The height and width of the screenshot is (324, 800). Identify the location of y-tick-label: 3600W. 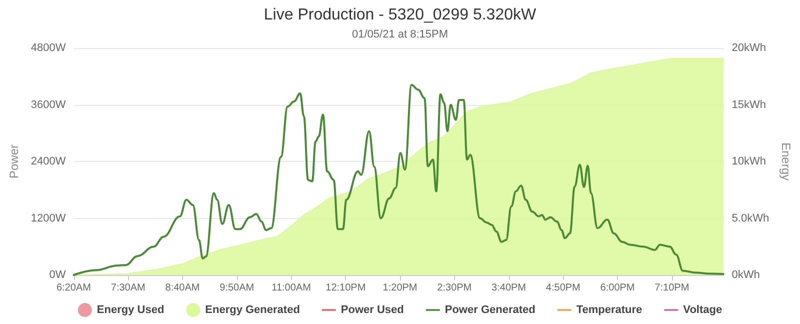
(48, 104).